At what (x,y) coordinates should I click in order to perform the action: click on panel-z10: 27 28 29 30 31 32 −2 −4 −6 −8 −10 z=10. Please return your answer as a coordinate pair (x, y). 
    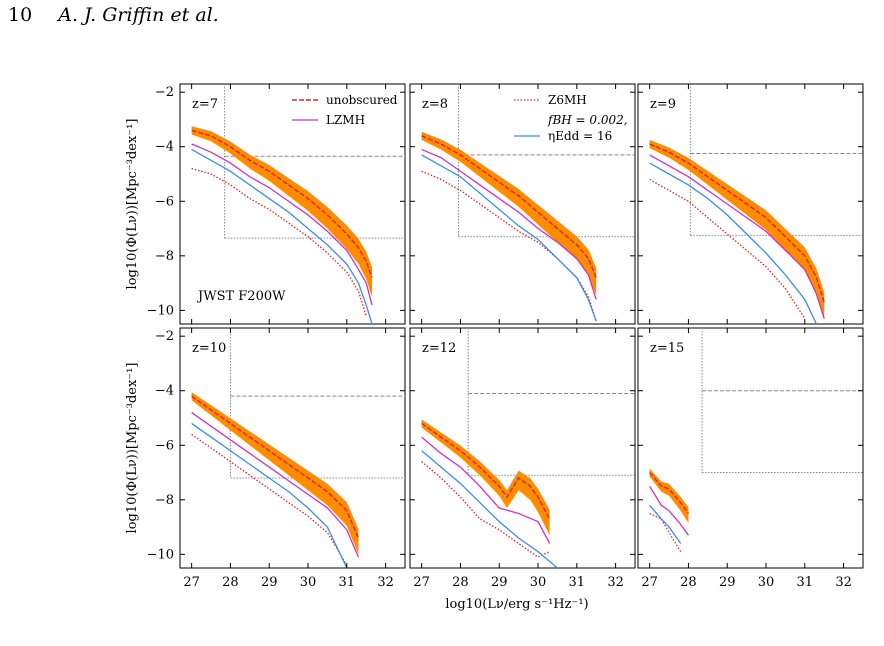
    Looking at the image, I should click on (276, 458).